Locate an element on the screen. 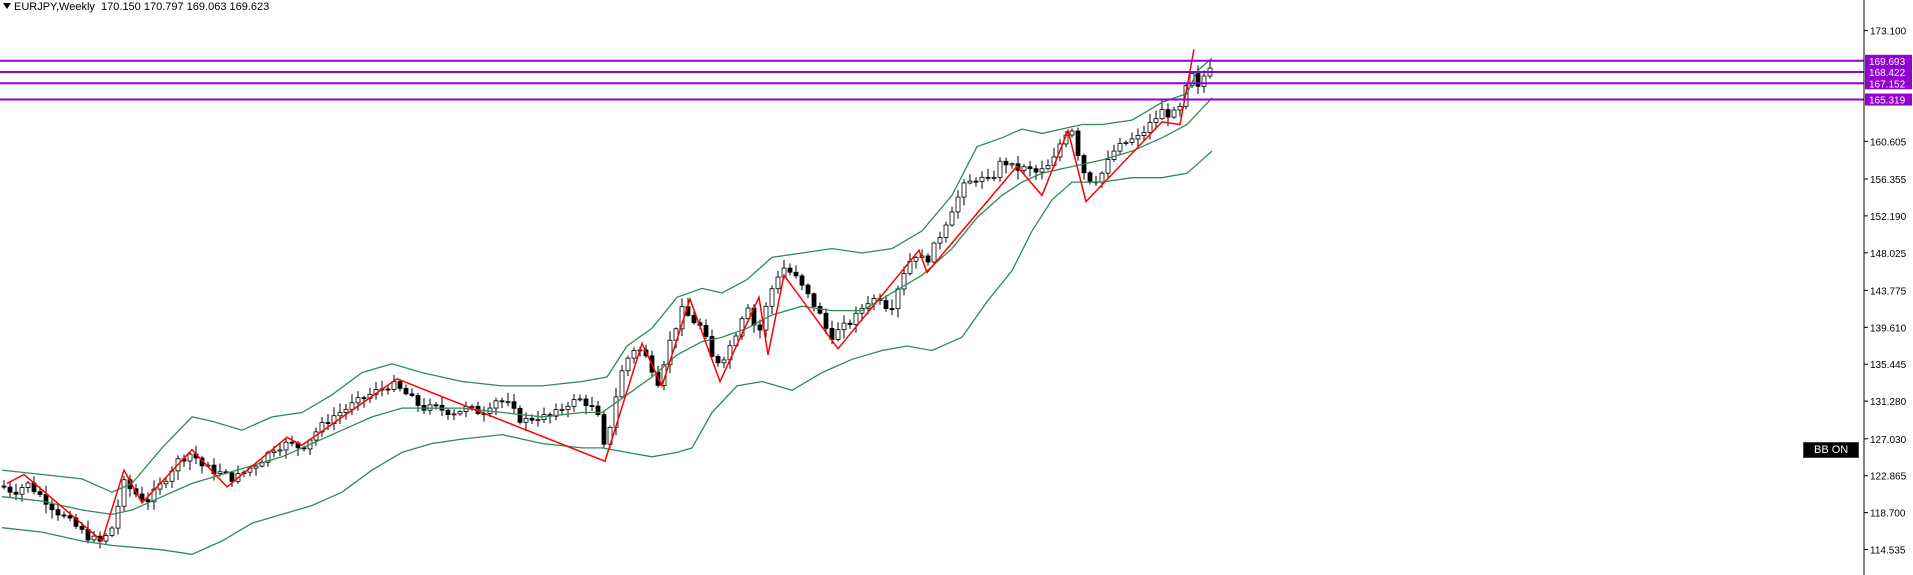 The width and height of the screenshot is (1913, 575). bb-status-badge: BB ON is located at coordinates (1831, 450).